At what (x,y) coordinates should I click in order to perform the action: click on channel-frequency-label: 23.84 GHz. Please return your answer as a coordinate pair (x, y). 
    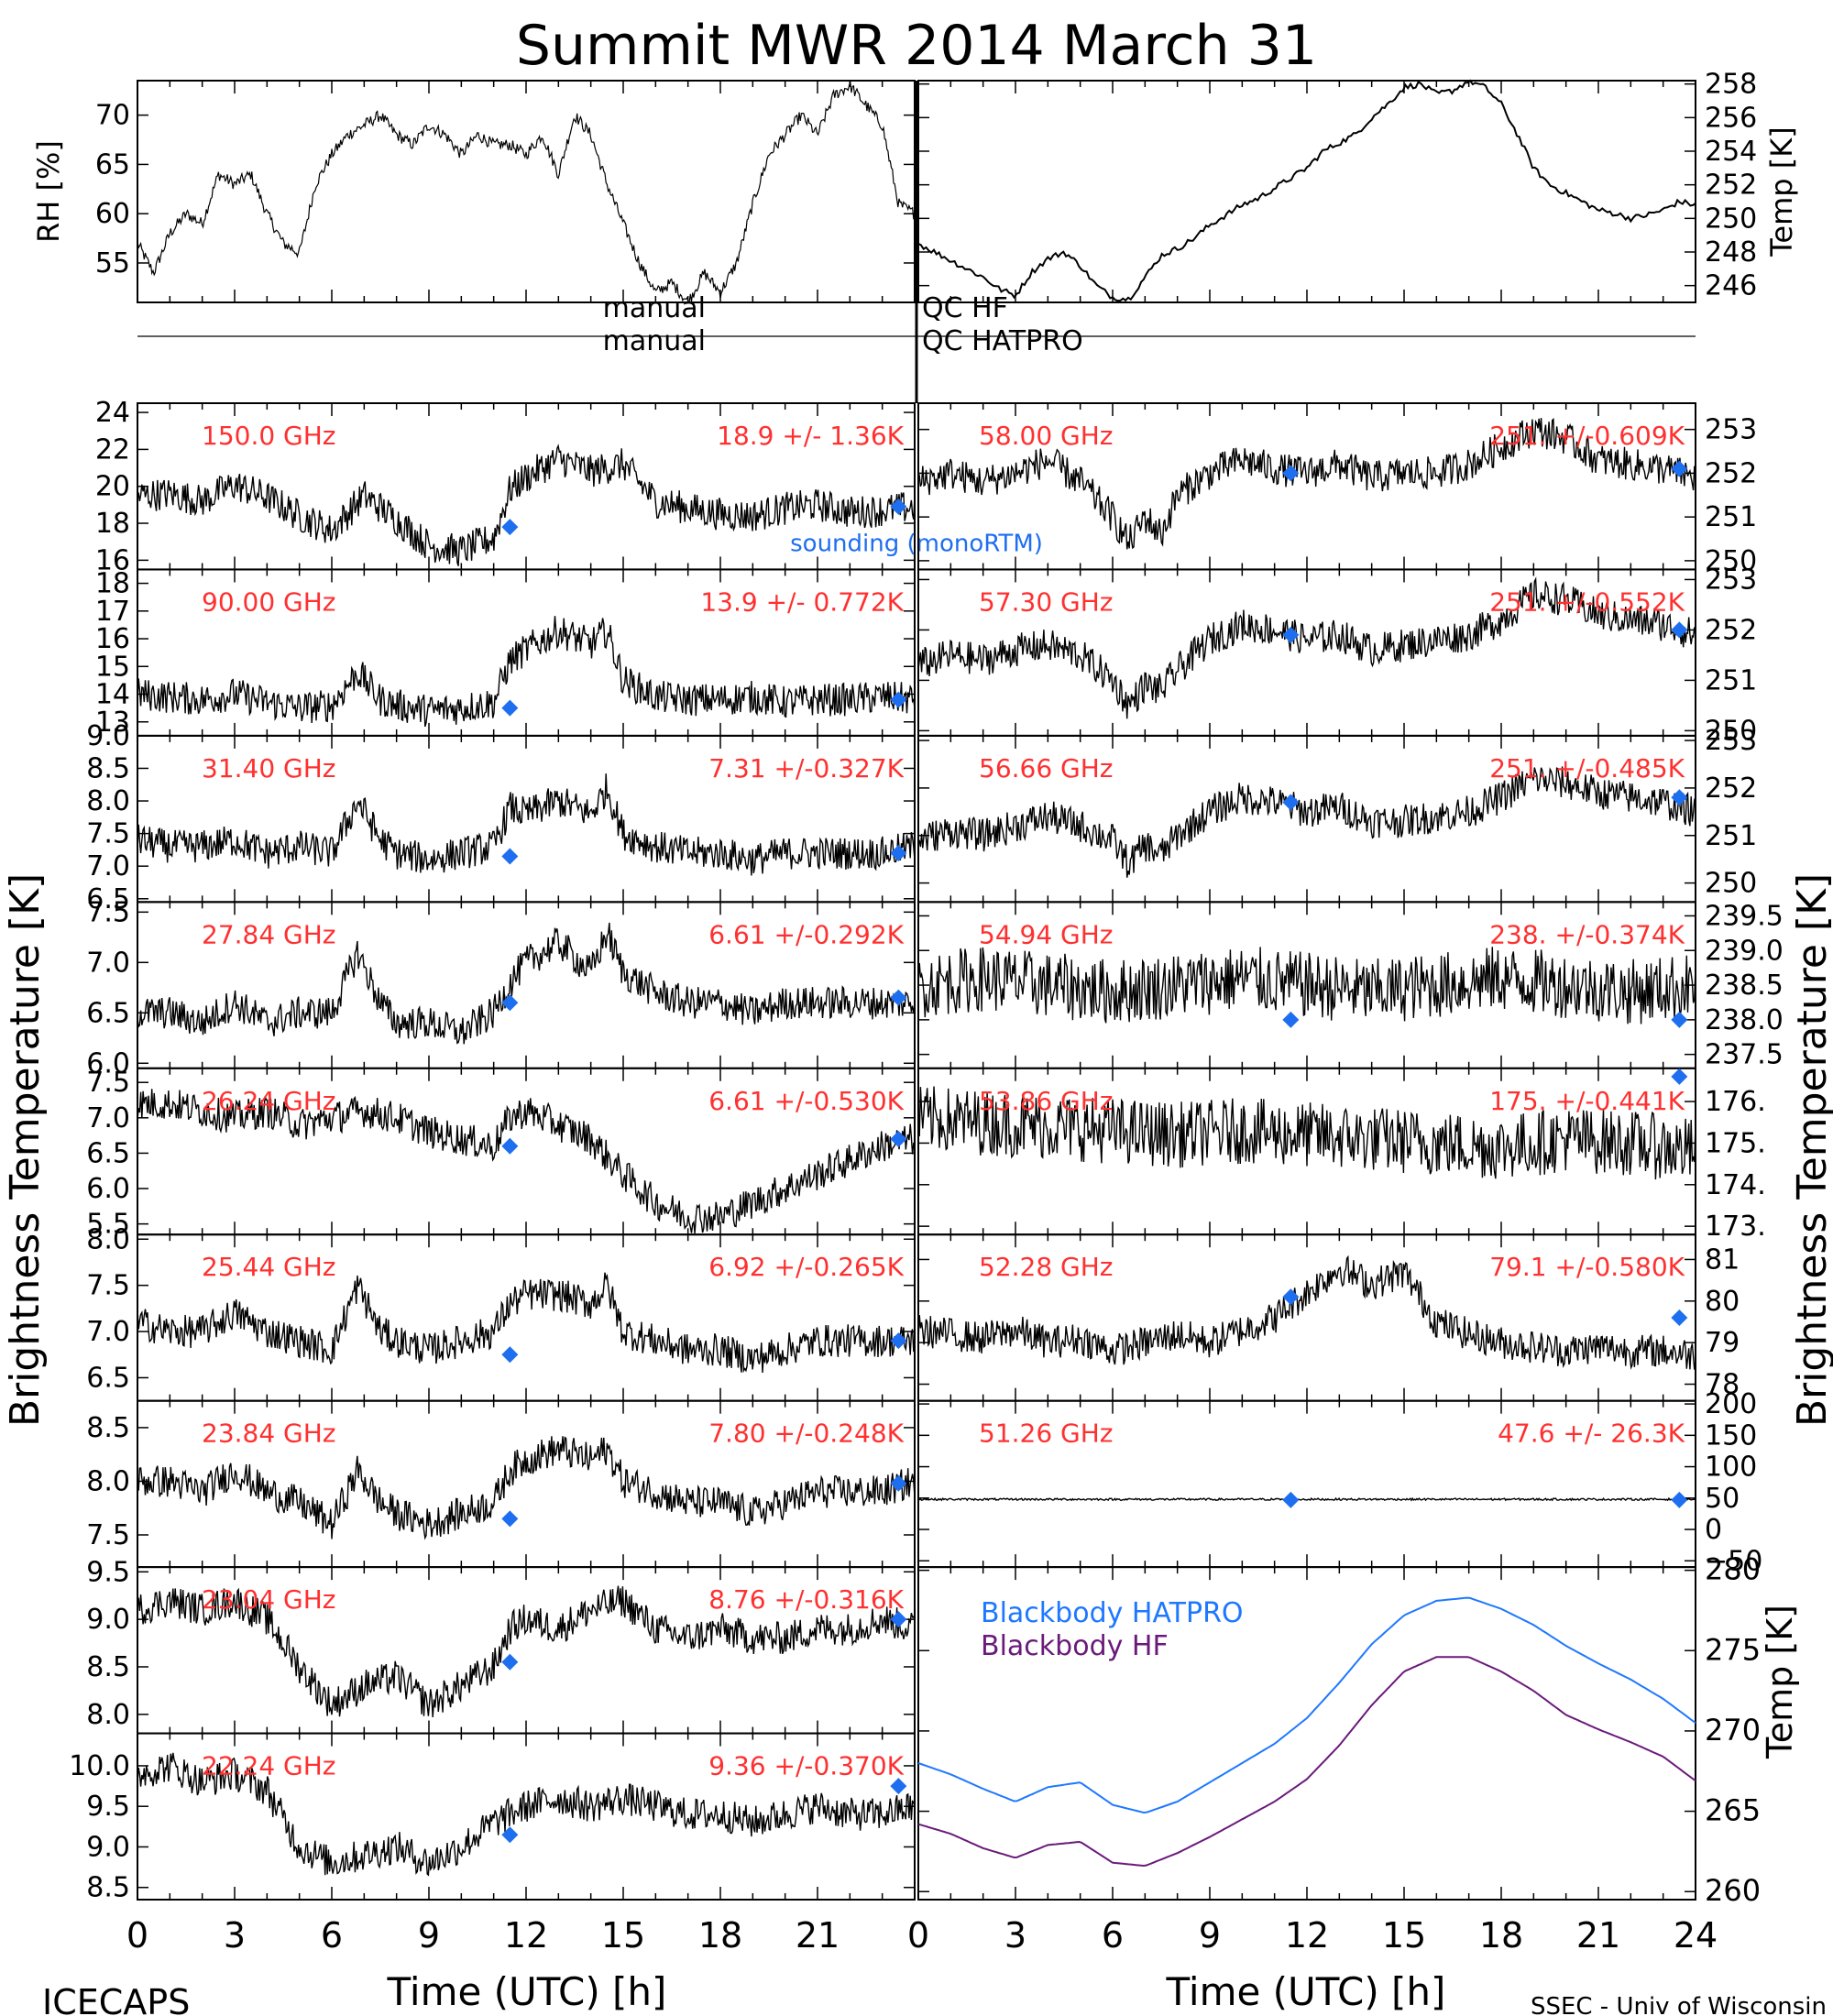
    Looking at the image, I should click on (269, 1434).